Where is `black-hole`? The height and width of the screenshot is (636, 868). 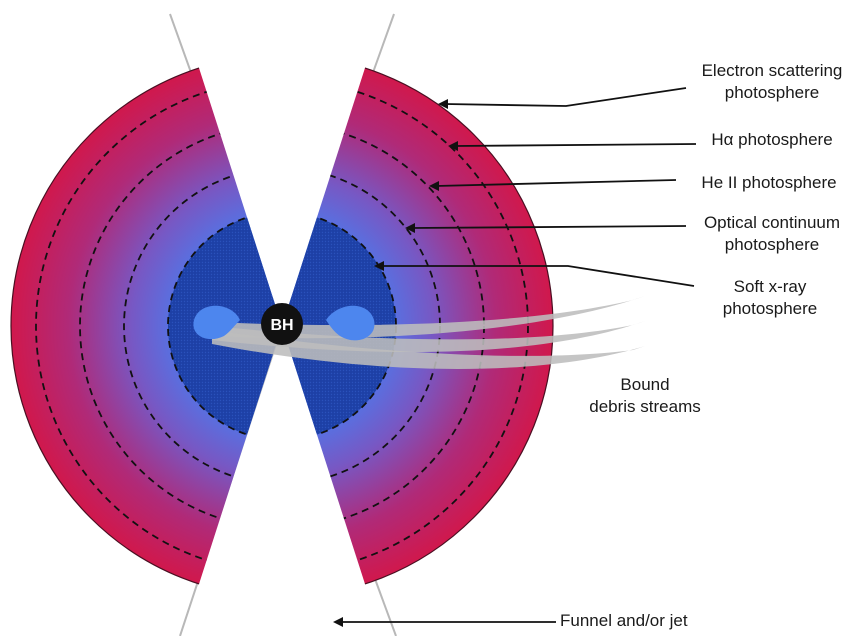 black-hole is located at coordinates (282, 324).